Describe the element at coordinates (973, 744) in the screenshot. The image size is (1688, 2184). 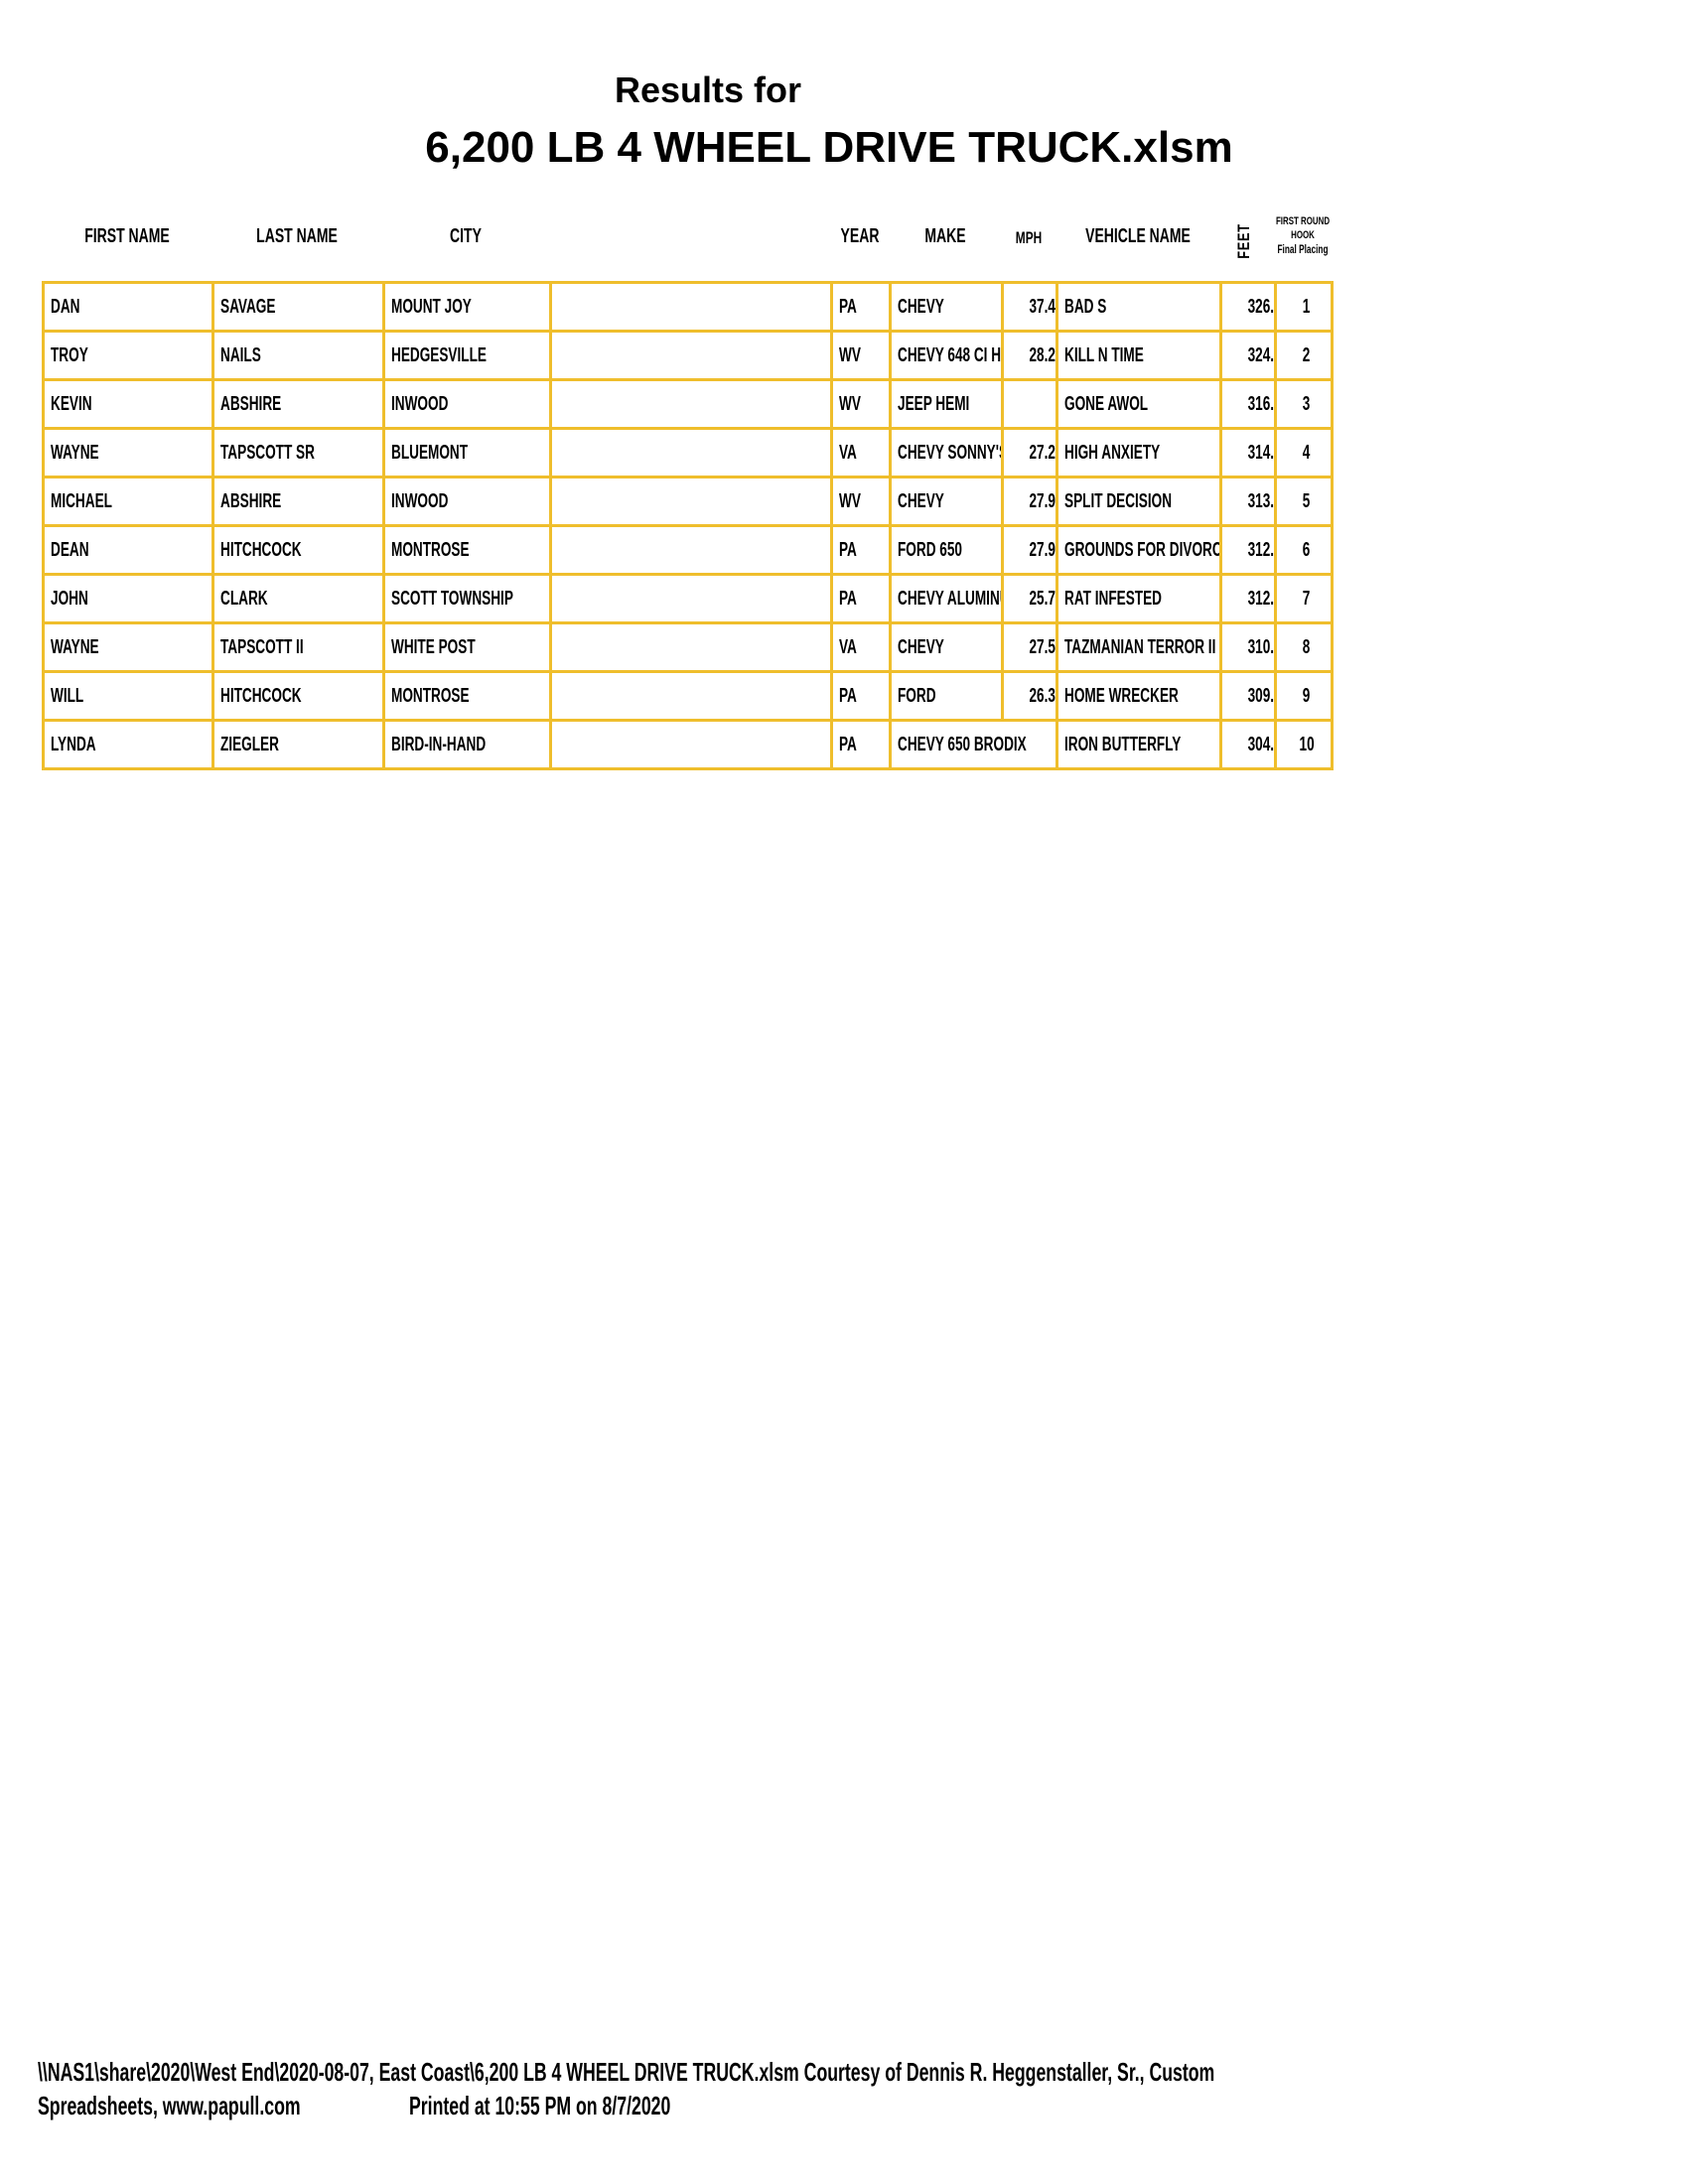
I see `cell-make-overflow: CHEVY 650 BRODIX` at that location.